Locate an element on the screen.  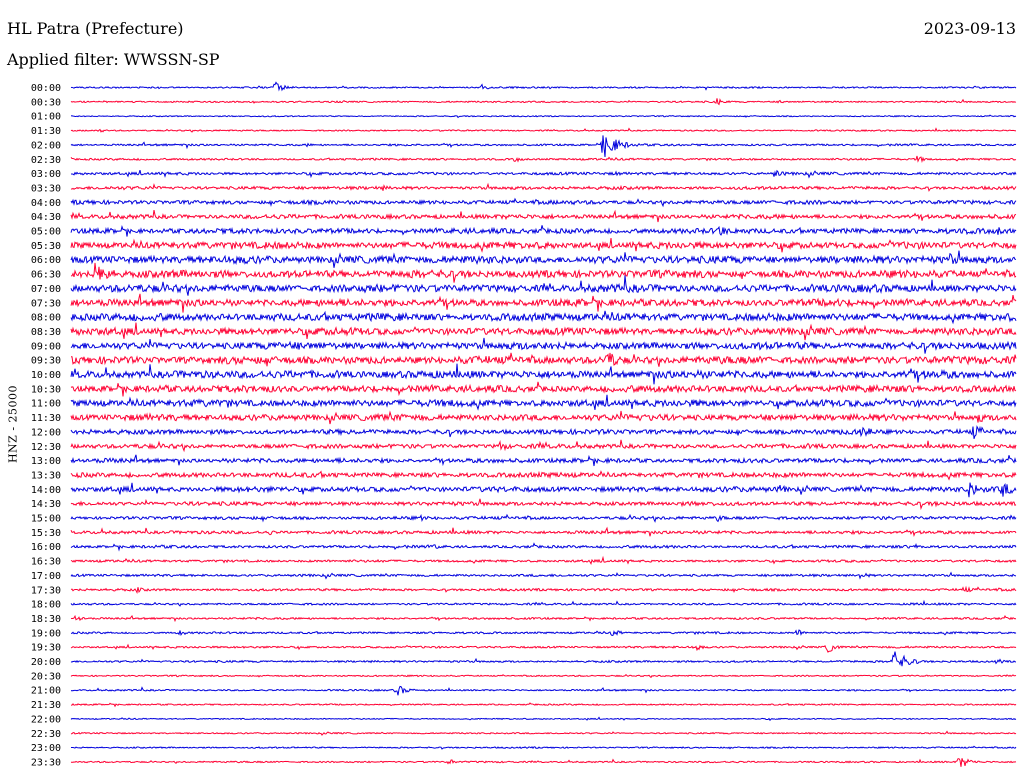
hour-label: 09:30 is located at coordinates (46, 361).